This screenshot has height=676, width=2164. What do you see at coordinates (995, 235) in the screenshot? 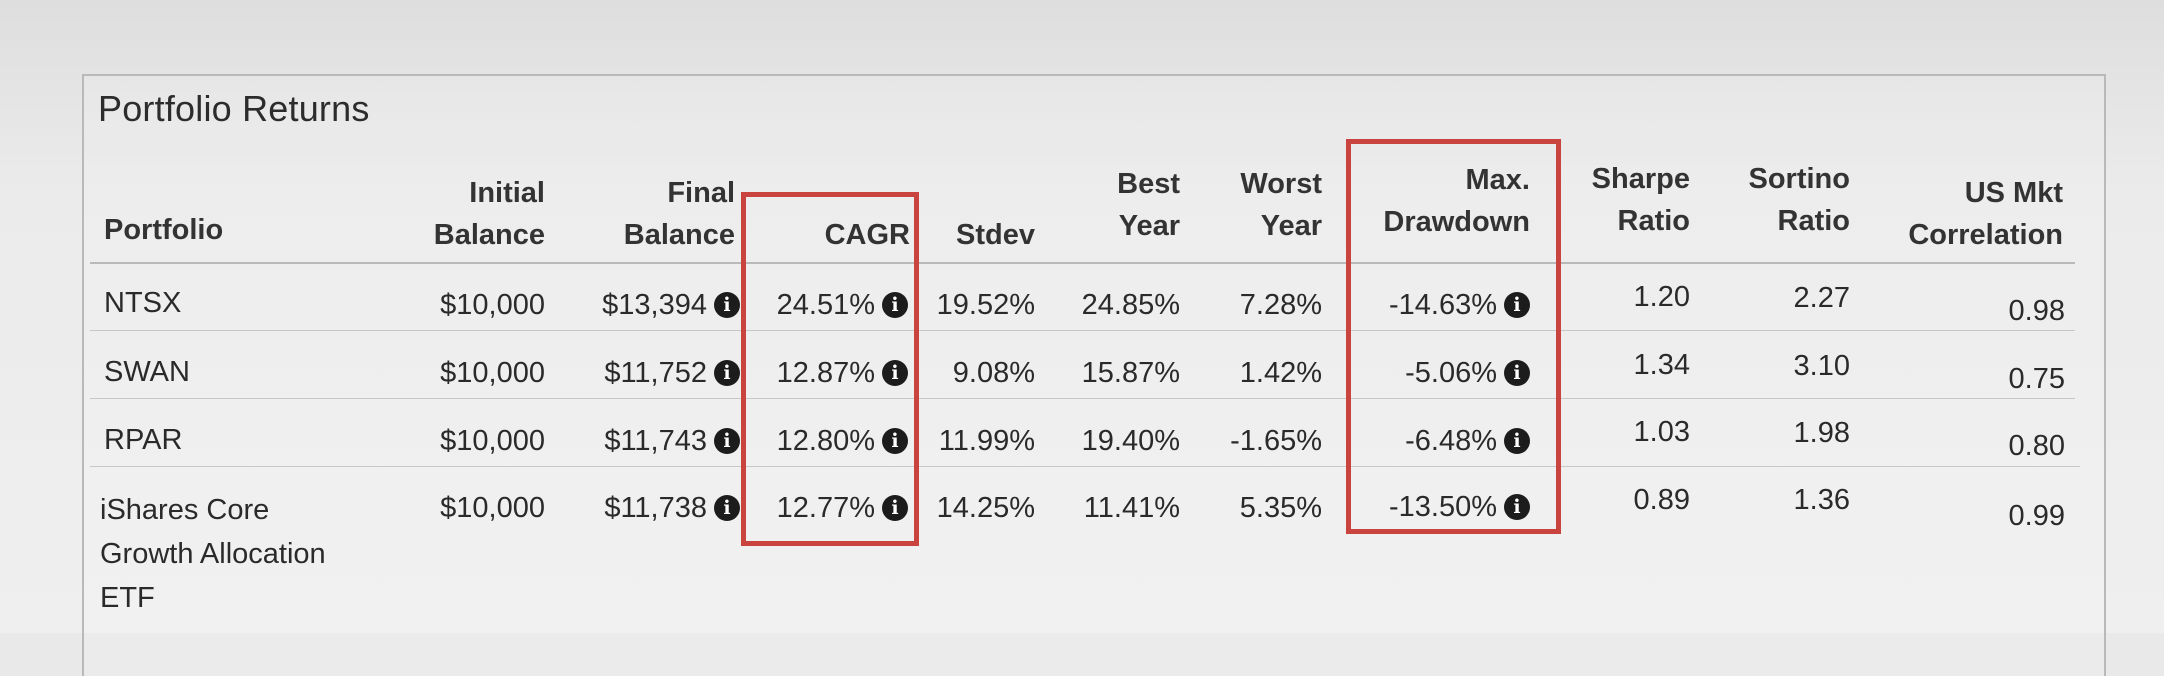
I see `header-stdev: Stdev` at bounding box center [995, 235].